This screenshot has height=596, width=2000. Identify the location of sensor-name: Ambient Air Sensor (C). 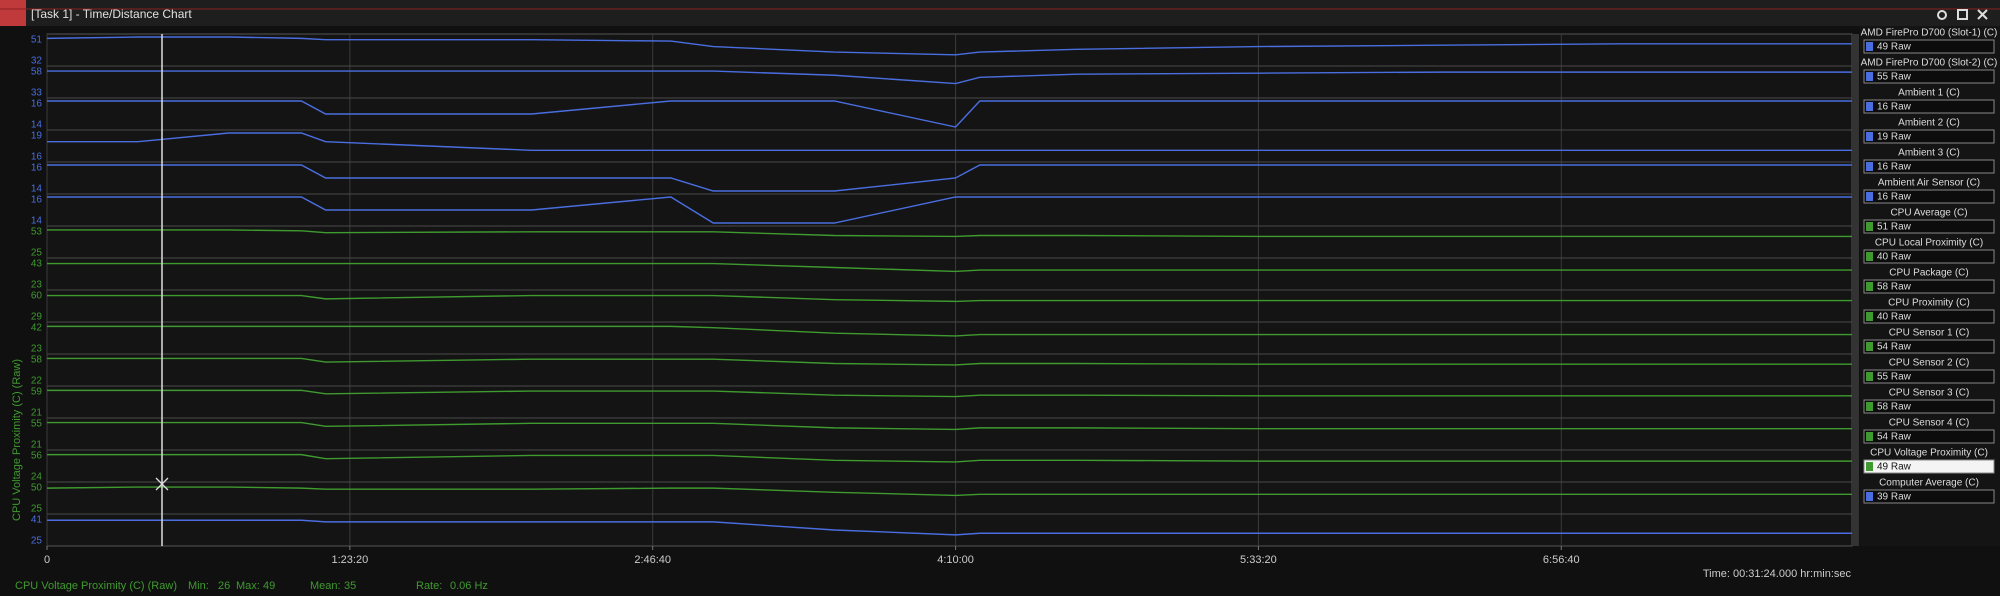
(1929, 183).